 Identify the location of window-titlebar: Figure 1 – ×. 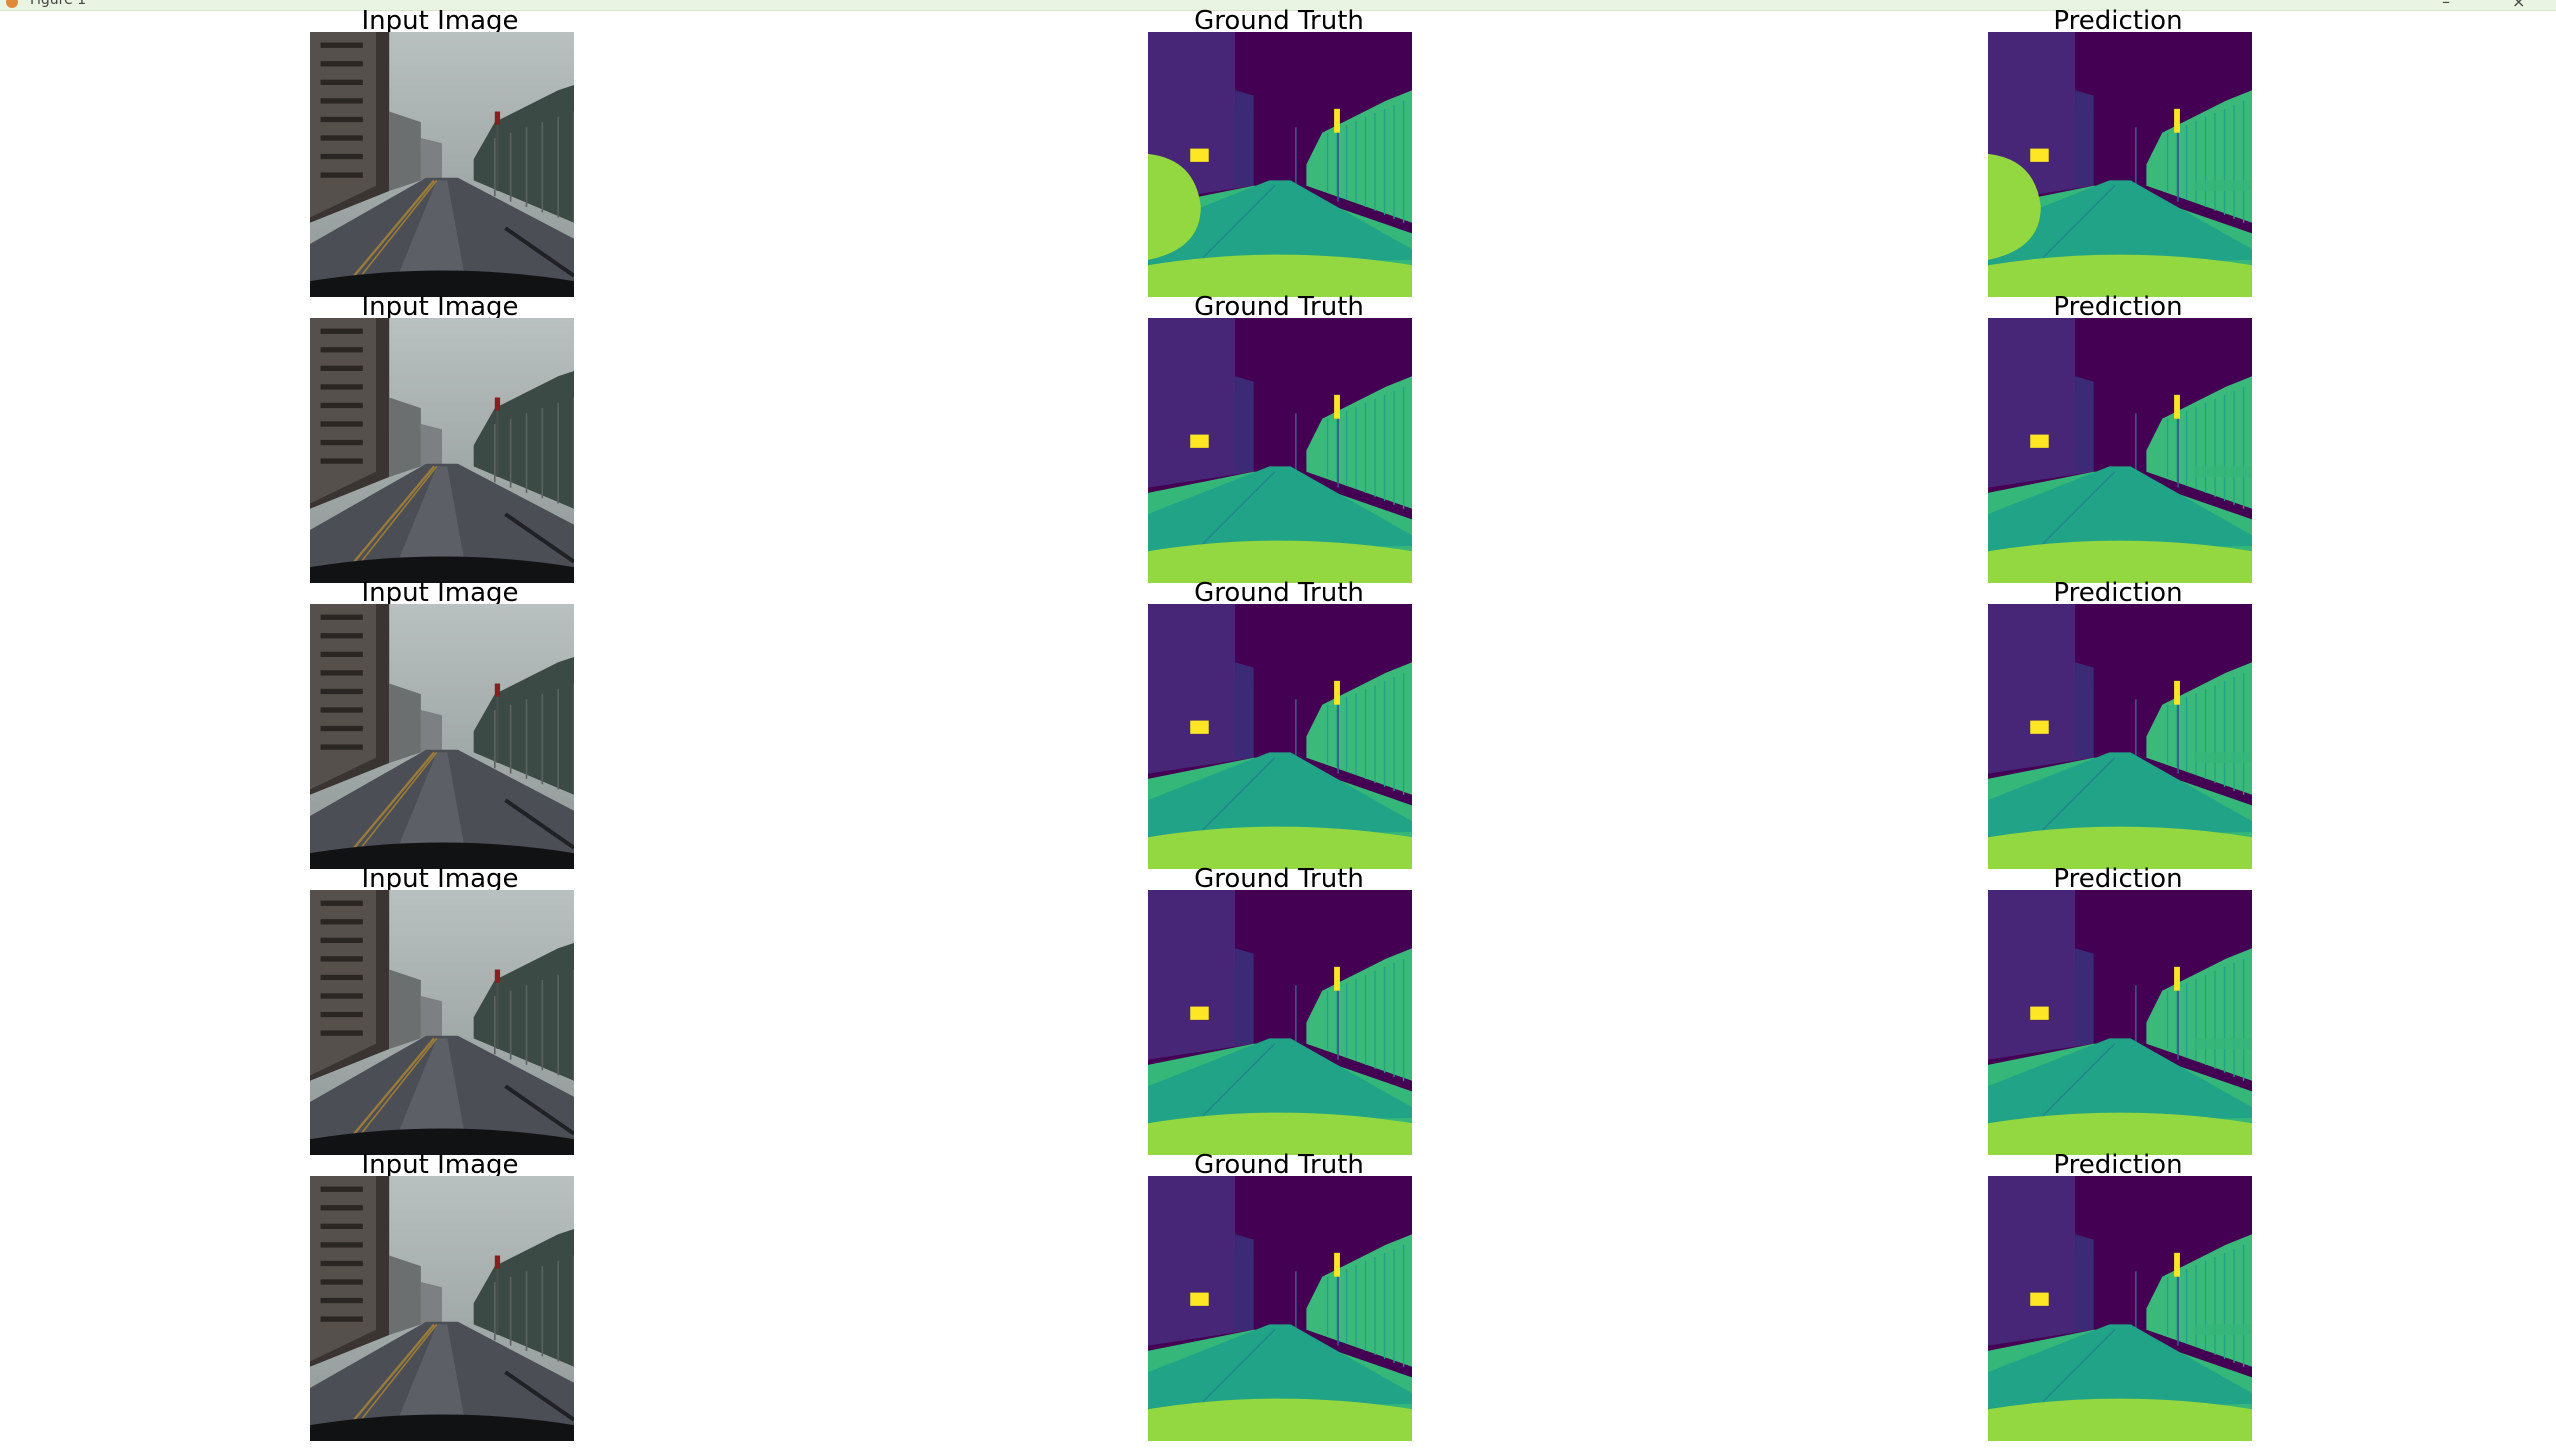
(1278, 5).